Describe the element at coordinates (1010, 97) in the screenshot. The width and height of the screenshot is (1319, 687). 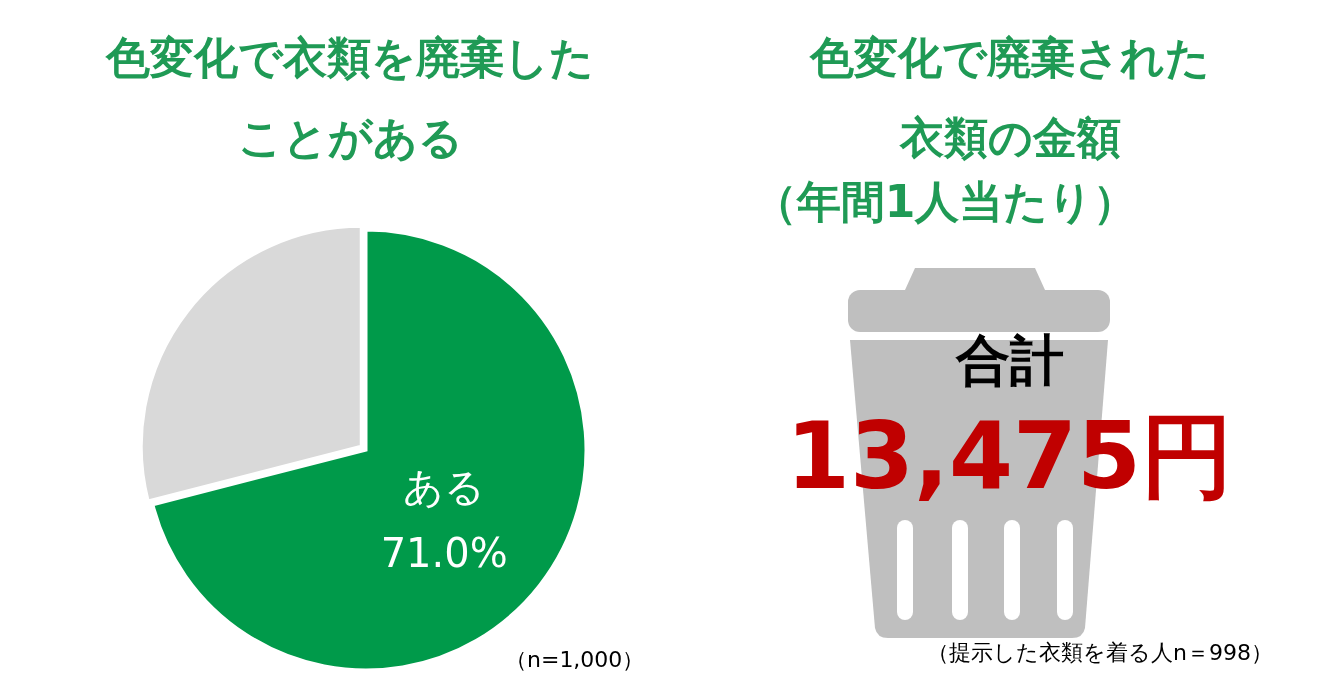
I see `text: 色変化で廃棄された衣類の金額` at that location.